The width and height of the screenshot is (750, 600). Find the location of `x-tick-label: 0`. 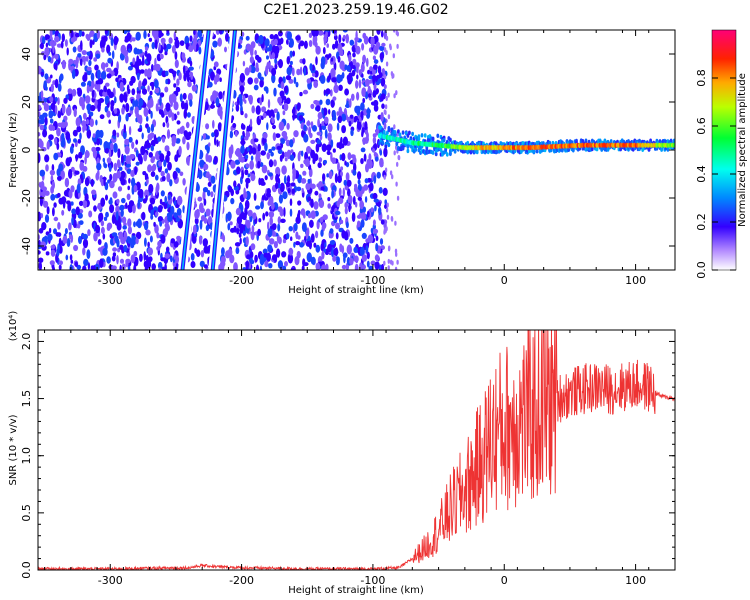

x-tick-label: 0 is located at coordinates (504, 280).